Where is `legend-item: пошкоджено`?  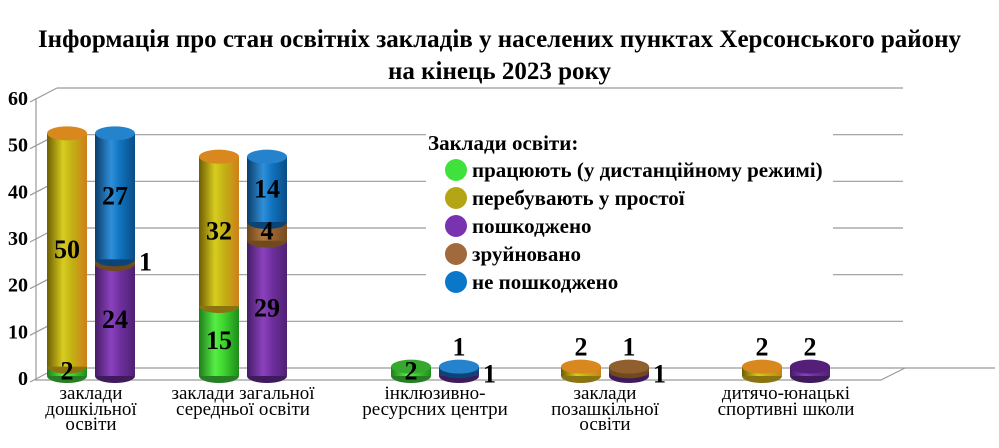
legend-item: пошкоджено is located at coordinates (625, 226).